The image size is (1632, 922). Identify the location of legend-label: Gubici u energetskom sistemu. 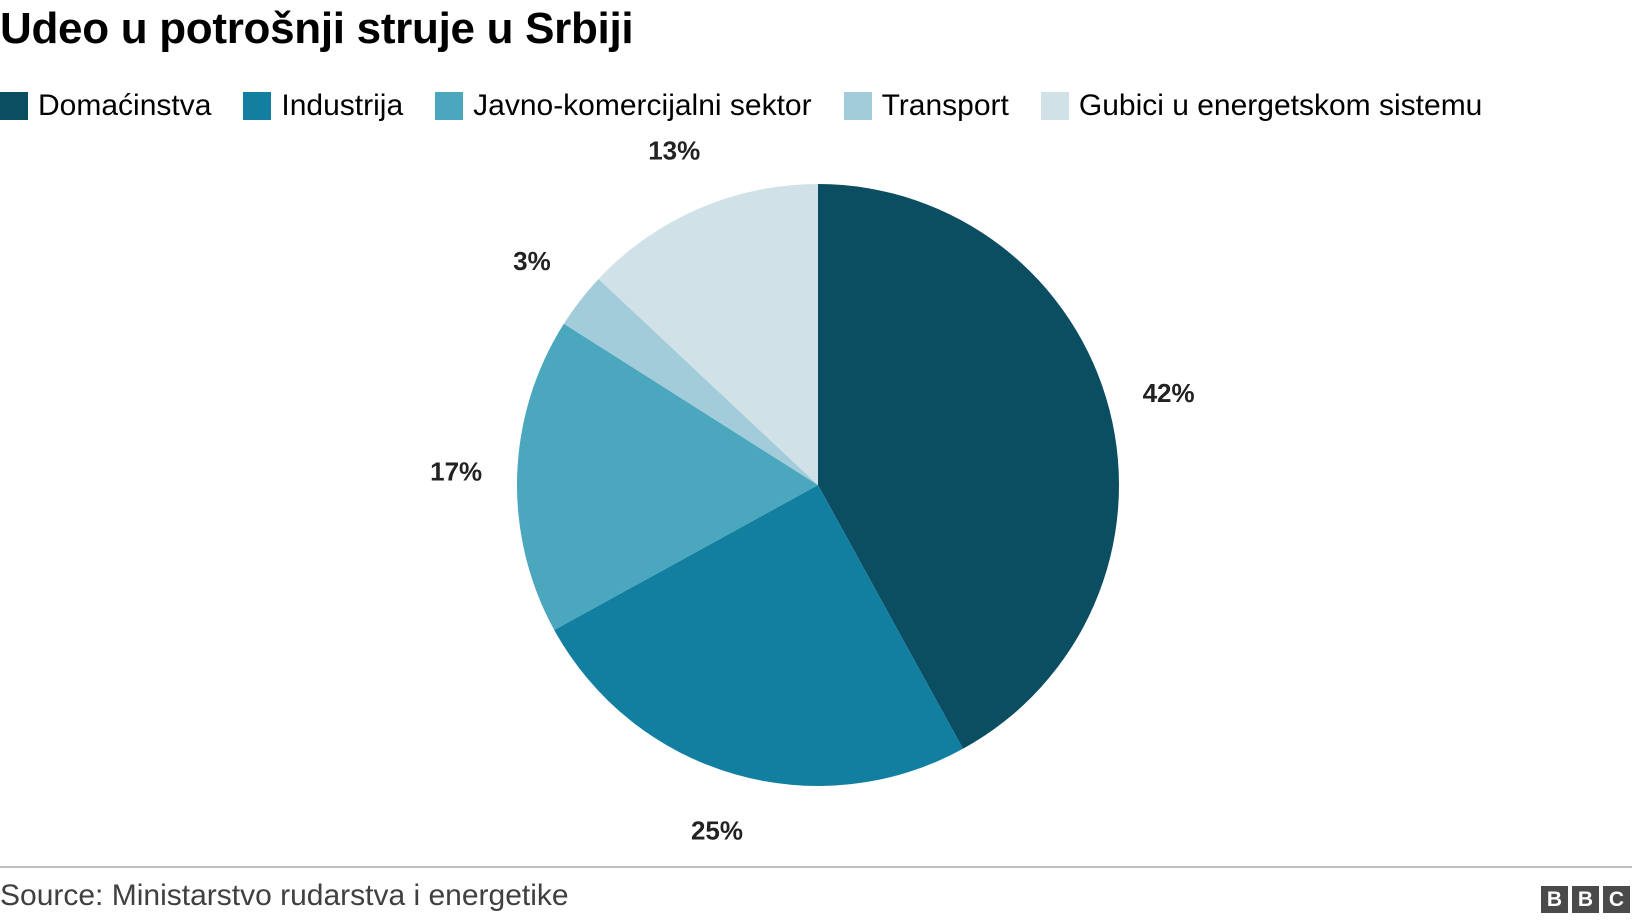
(1280, 105).